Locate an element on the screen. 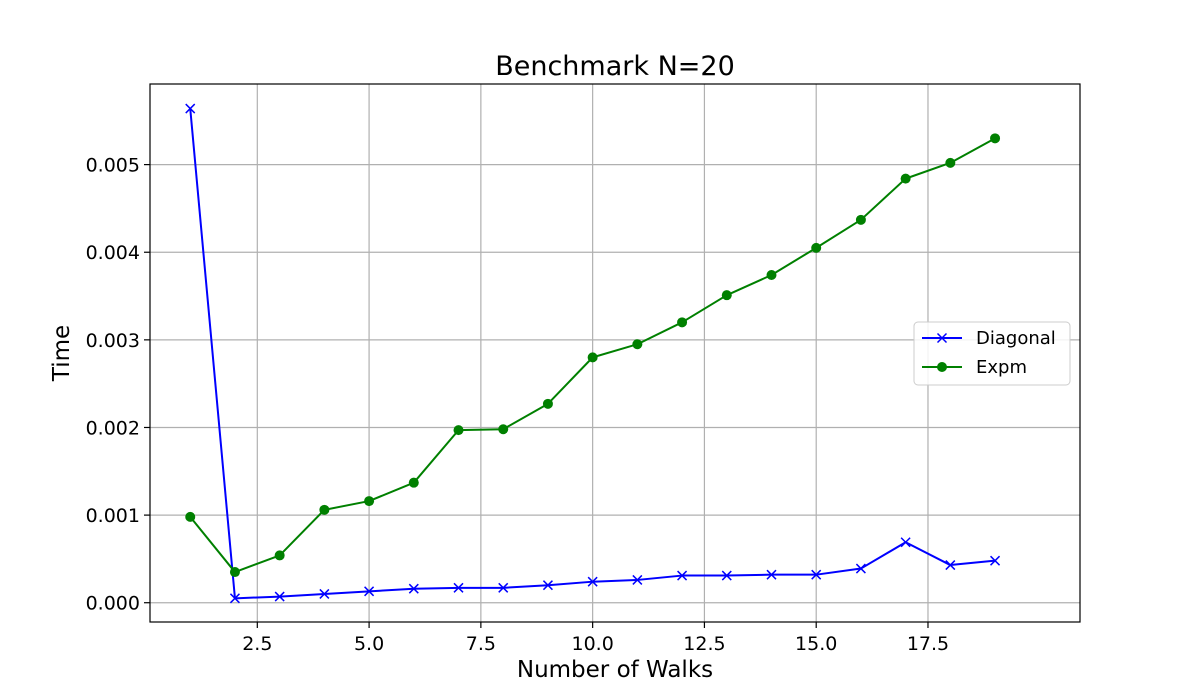  x-tick-label: 7.5 is located at coordinates (481, 644).